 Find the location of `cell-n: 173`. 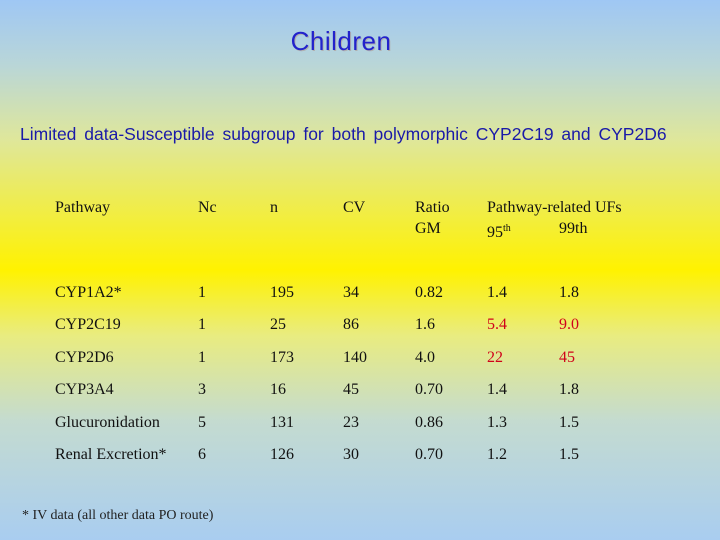

cell-n: 173 is located at coordinates (282, 357).